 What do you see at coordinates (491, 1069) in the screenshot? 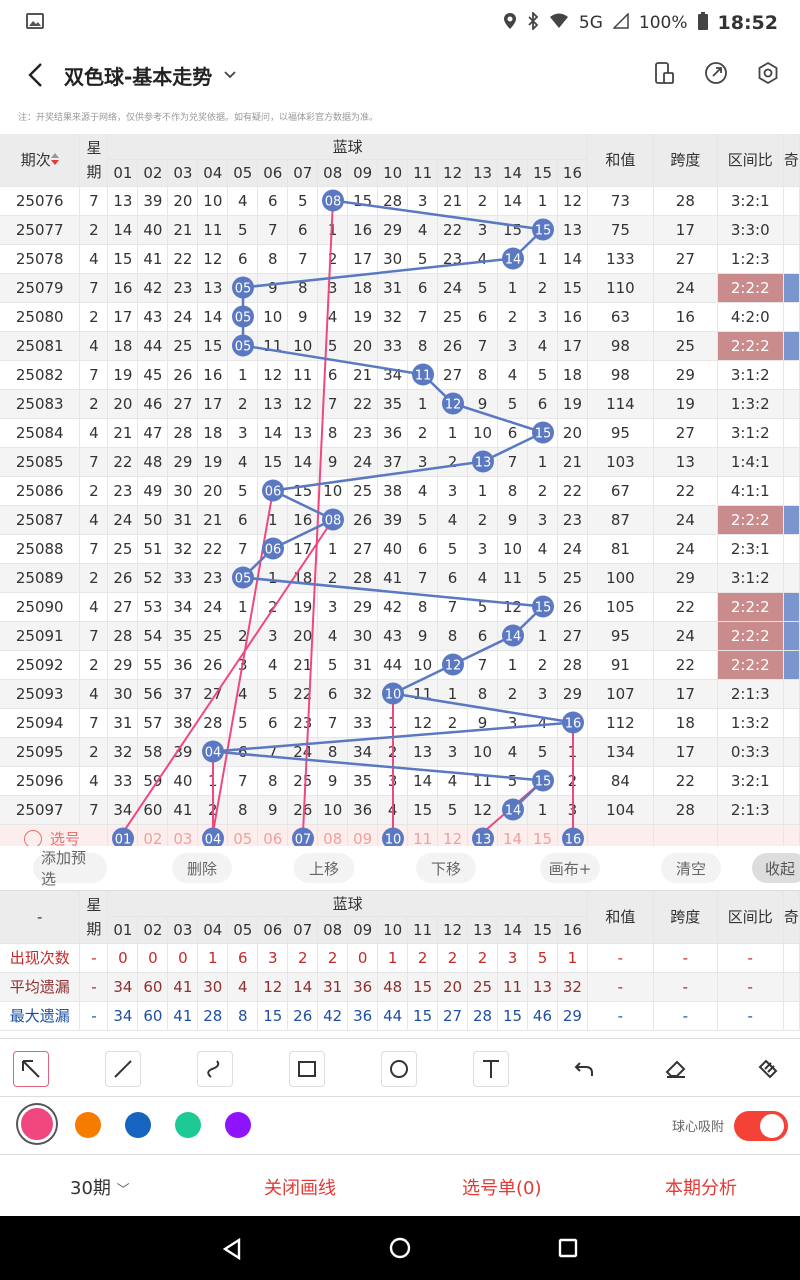
I see `text-tool-icon` at bounding box center [491, 1069].